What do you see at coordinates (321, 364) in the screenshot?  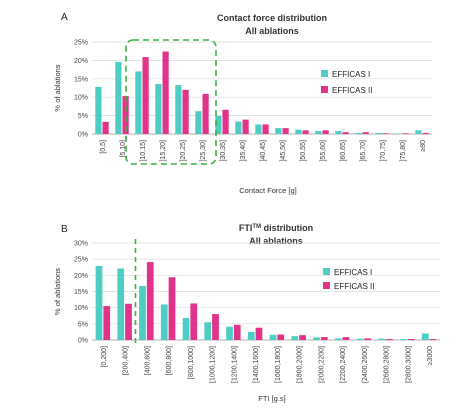 I see `x-tick-label: [2000,2200]` at bounding box center [321, 364].